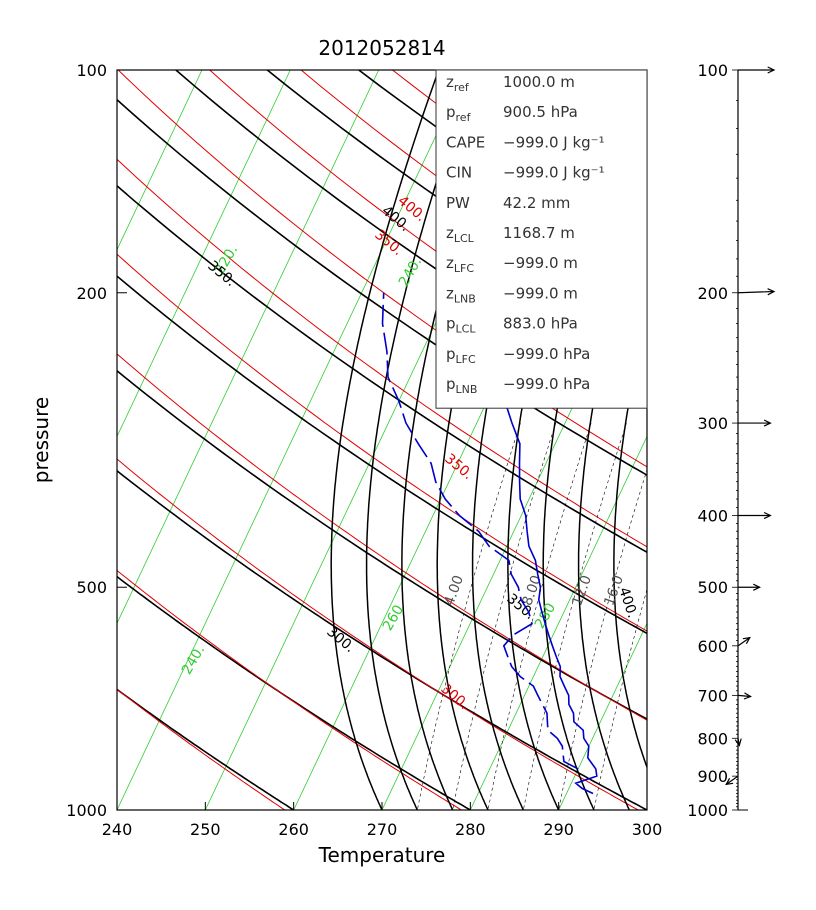  Describe the element at coordinates (461, 325) in the screenshot. I see `info-box-row: pLCL` at that location.